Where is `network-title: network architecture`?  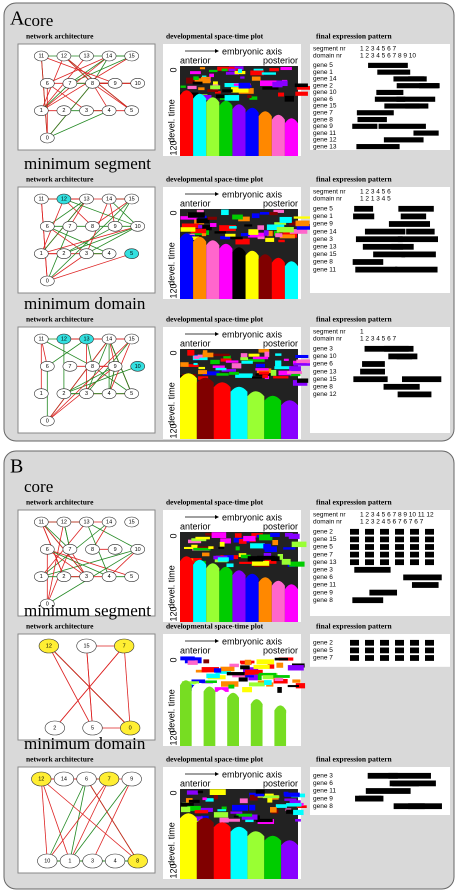 network-title: network architecture is located at coordinates (60, 502).